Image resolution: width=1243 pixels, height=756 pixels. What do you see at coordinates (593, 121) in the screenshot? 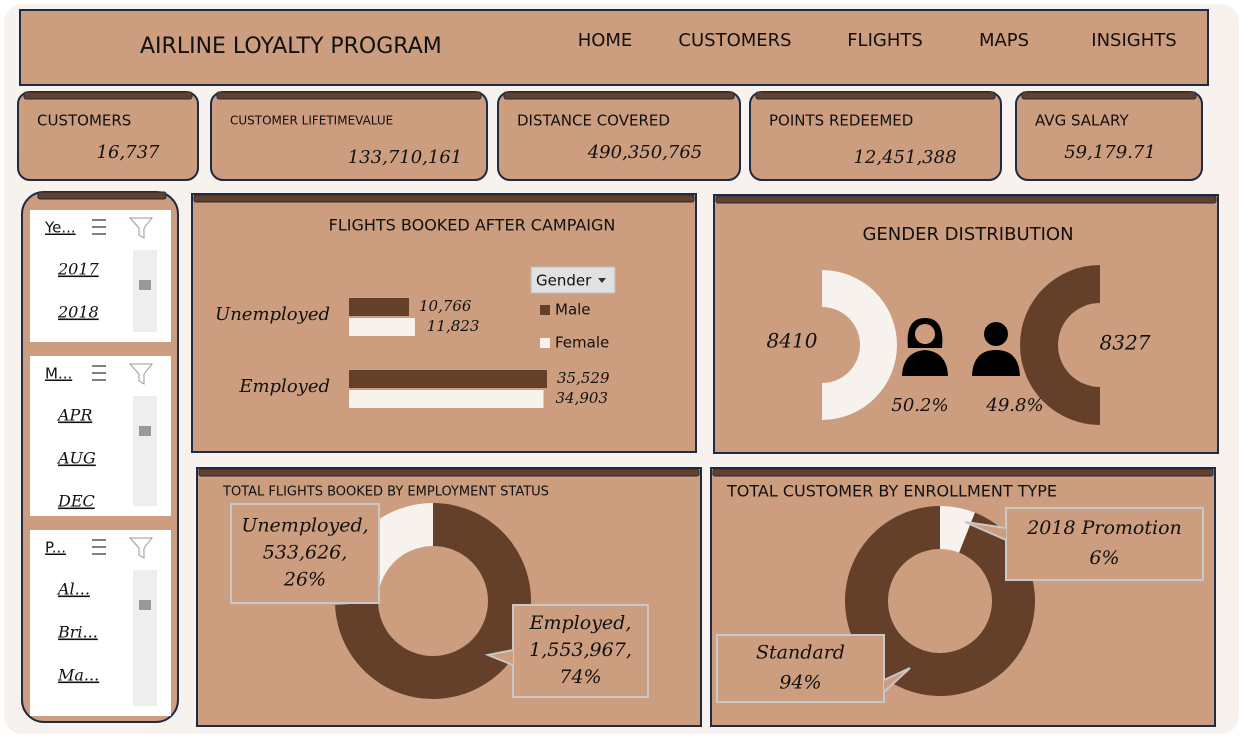
I see `kpi-label: DISTANCE COVERED` at bounding box center [593, 121].